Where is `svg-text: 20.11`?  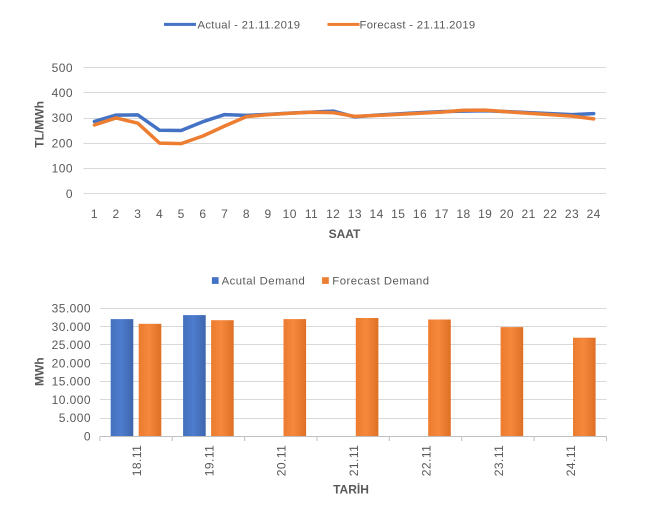 svg-text: 20.11 is located at coordinates (282, 460).